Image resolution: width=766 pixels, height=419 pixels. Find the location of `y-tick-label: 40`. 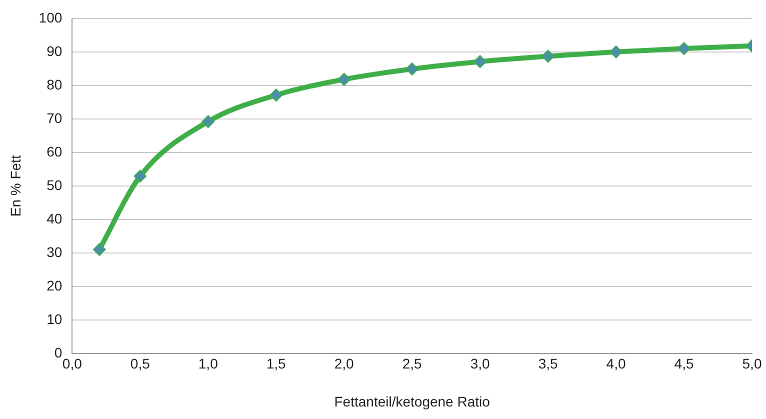

y-tick-label: 40 is located at coordinates (54, 218).